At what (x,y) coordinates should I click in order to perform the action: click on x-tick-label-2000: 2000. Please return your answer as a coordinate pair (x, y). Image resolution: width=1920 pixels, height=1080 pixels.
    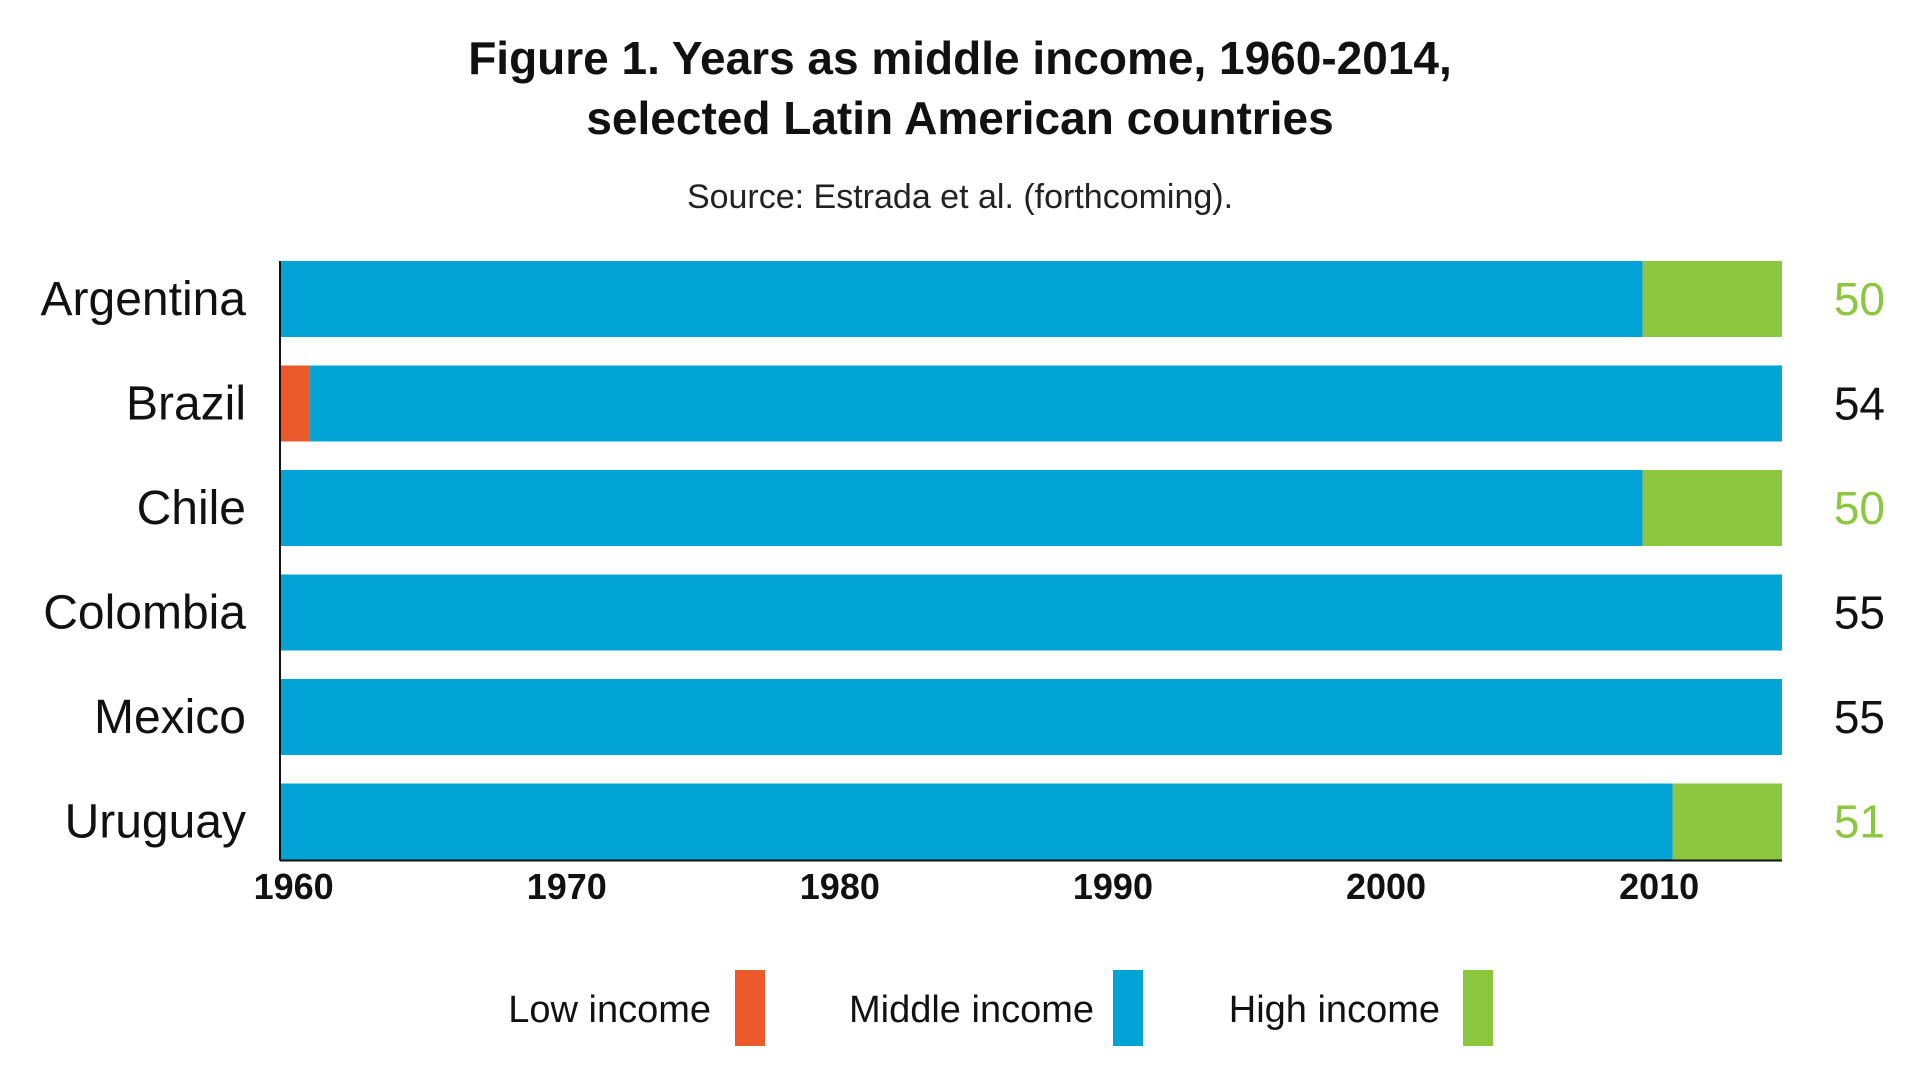
    Looking at the image, I should click on (1386, 886).